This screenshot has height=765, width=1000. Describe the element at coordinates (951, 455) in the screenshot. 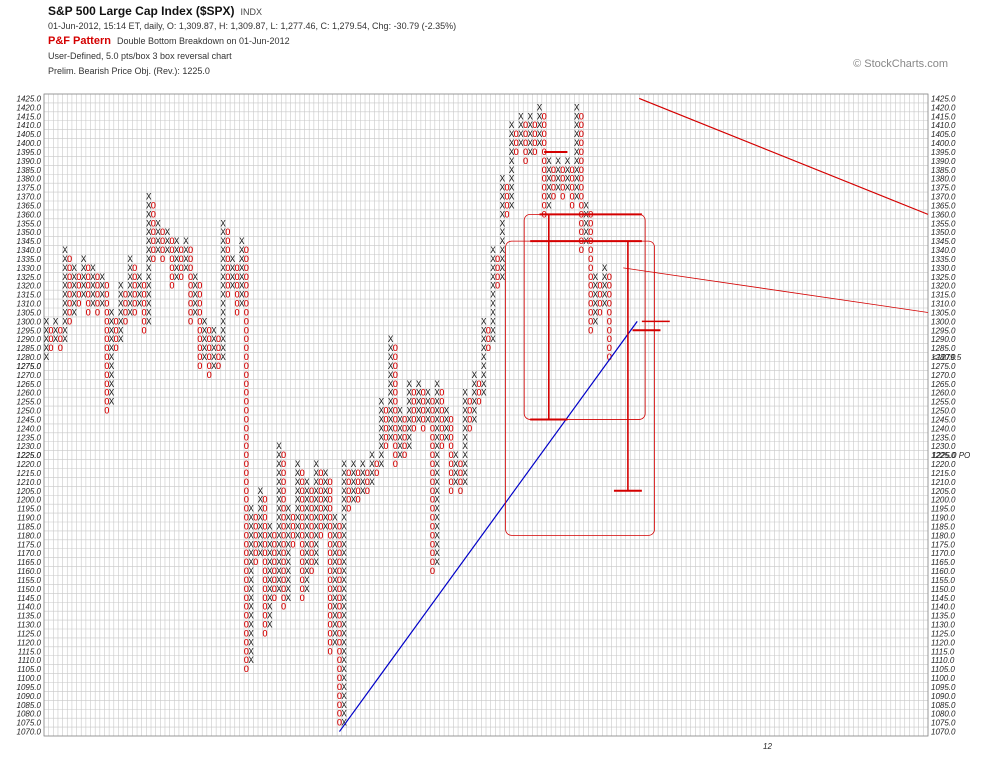

I see `price-objective-label: 1225.0 PO` at that location.